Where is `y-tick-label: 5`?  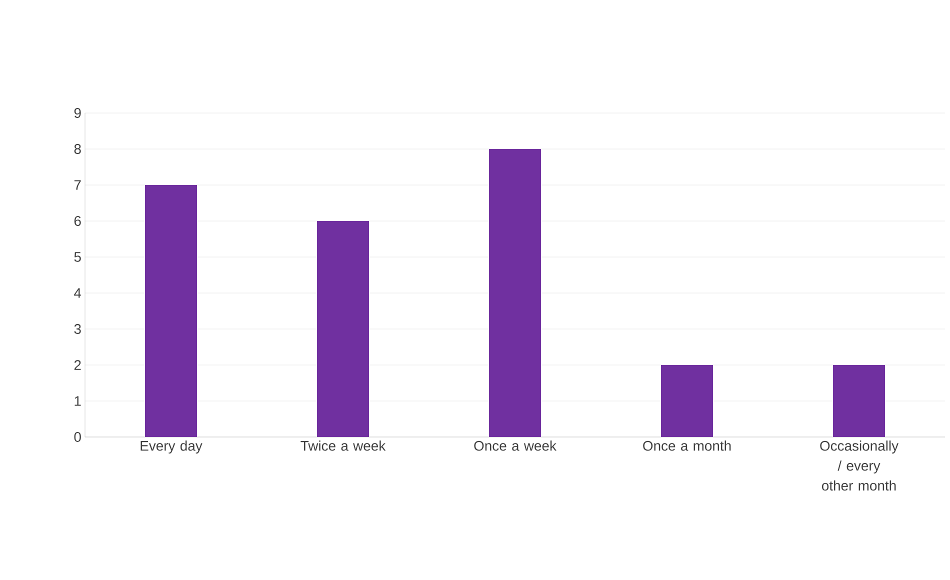
y-tick-label: 5 is located at coordinates (77, 257).